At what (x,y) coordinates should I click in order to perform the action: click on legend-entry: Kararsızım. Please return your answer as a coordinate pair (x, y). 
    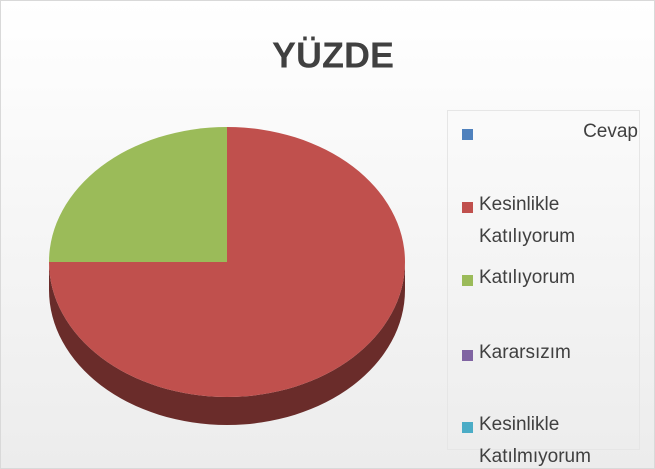
    Looking at the image, I should click on (550, 355).